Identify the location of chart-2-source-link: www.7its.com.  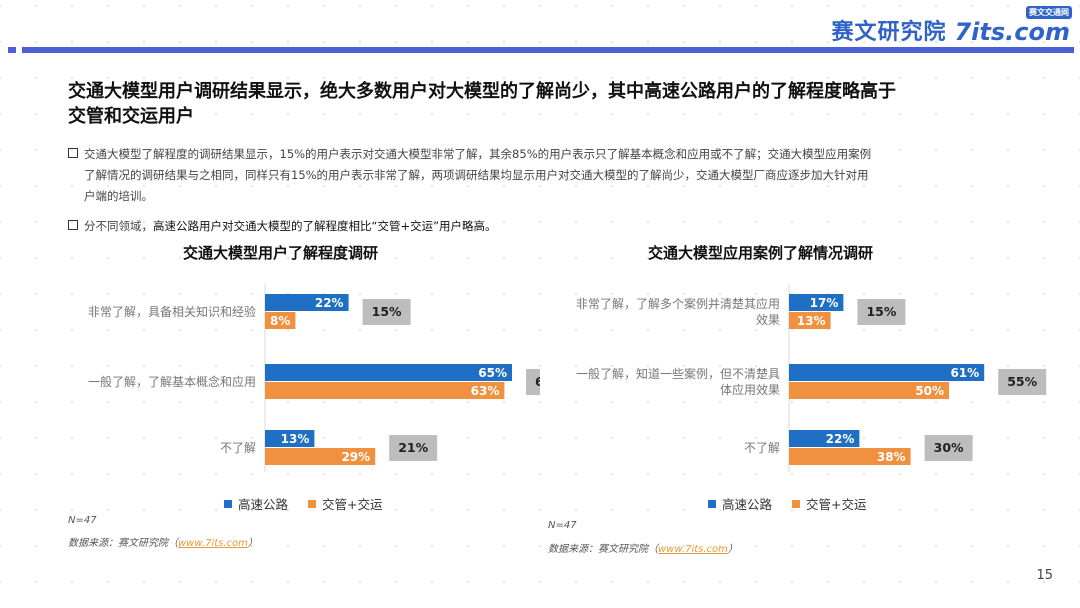
(693, 549).